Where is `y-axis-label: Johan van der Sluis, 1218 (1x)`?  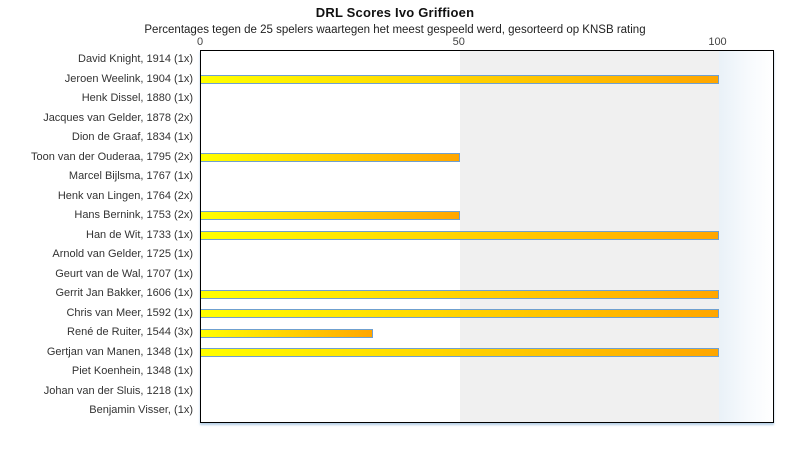 y-axis-label: Johan van der Sluis, 1218 (1x) is located at coordinates (118, 390).